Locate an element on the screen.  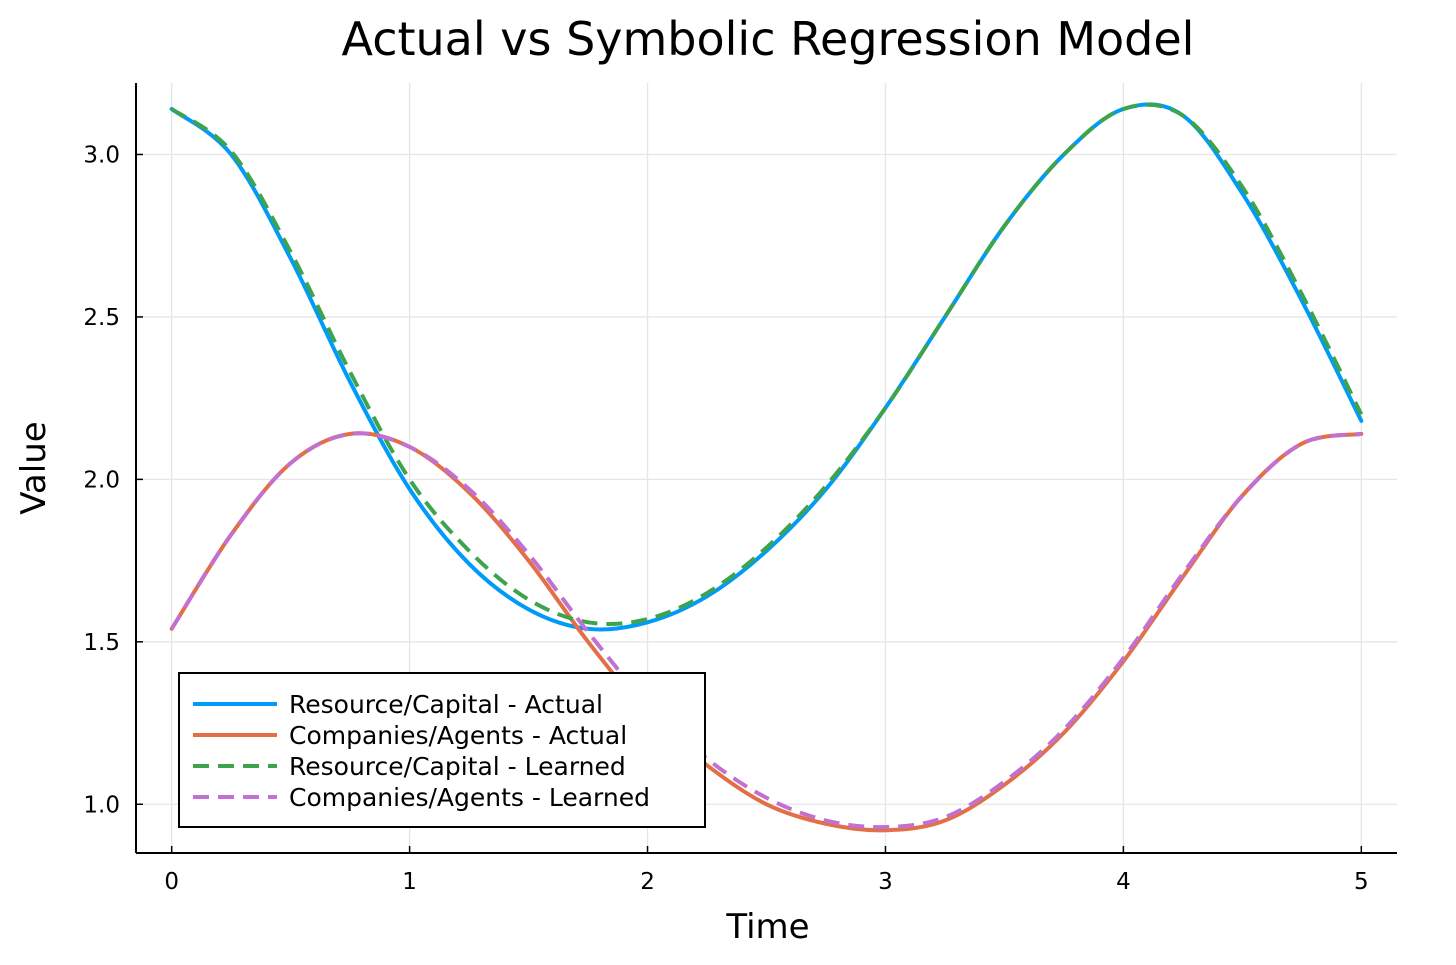
legend-entry-label: Resource/Capital - Learned is located at coordinates (457, 766).